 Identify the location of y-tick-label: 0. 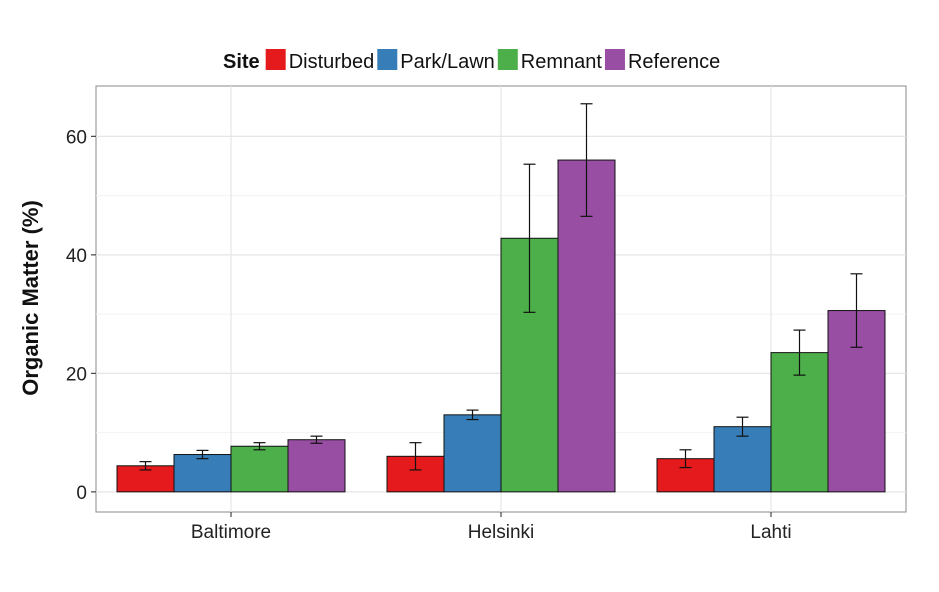
(81, 493).